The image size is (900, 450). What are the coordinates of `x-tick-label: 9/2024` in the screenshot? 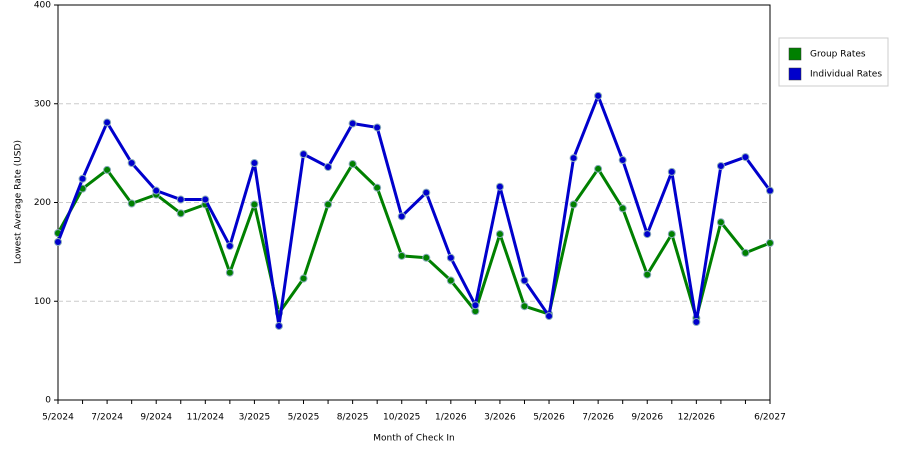 It's located at (156, 418).